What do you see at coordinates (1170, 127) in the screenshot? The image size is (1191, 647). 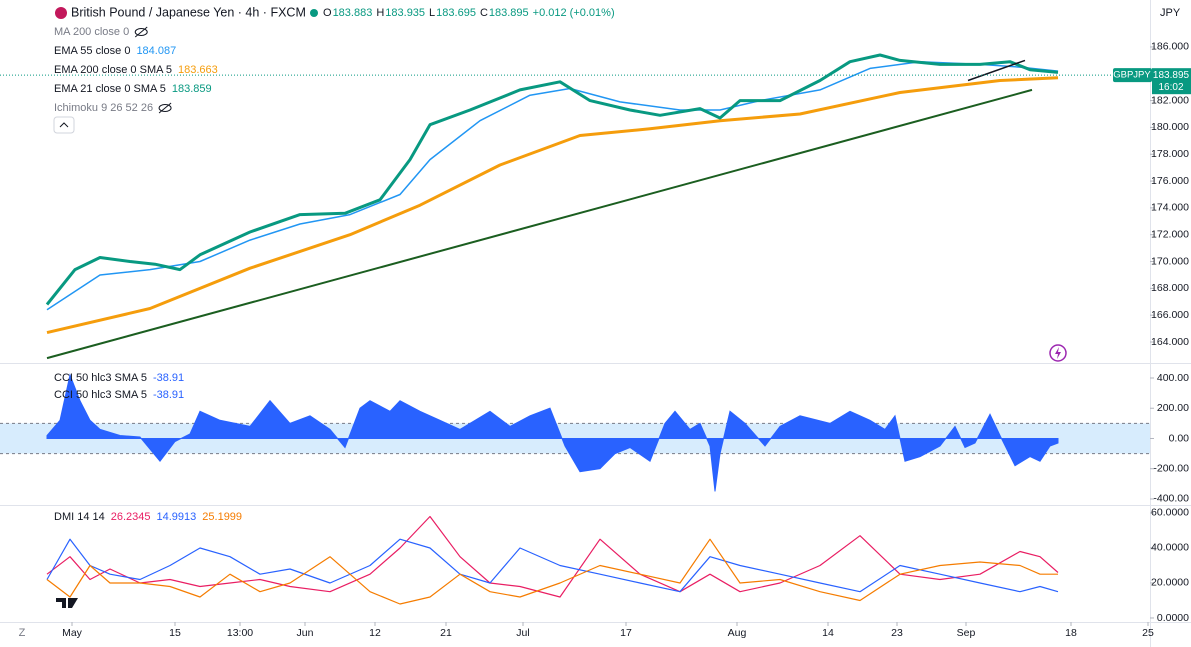 I see `y-tick-label: 180.000` at bounding box center [1170, 127].